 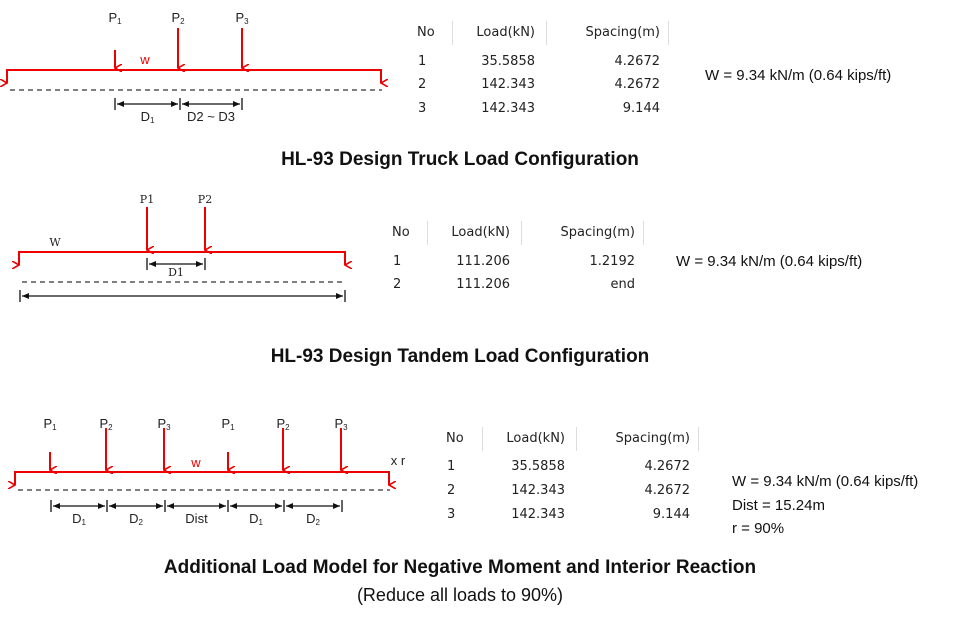 What do you see at coordinates (460, 159) in the screenshot?
I see `truck-caption: HL-93 Design Truck Load Configuration` at bounding box center [460, 159].